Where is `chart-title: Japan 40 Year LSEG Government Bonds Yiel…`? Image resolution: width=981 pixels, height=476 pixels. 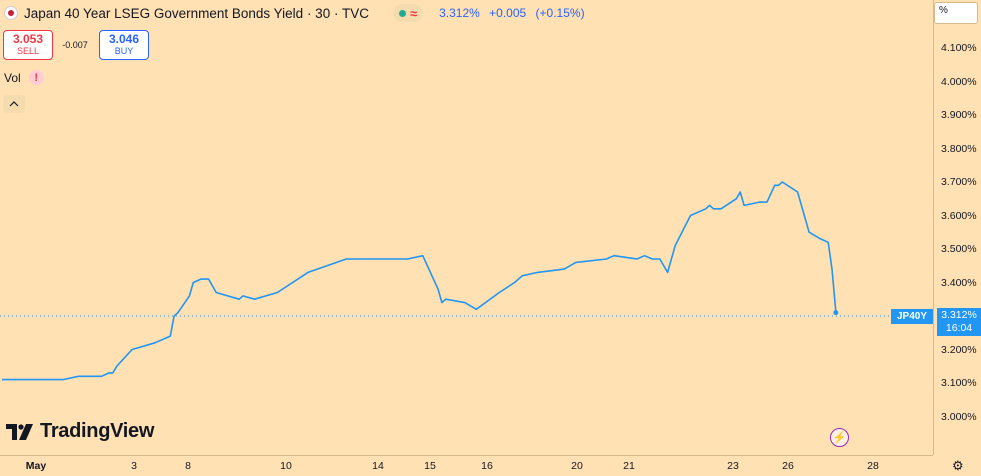
chart-title: Japan 40 Year LSEG Government Bonds Yiel… is located at coordinates (196, 13).